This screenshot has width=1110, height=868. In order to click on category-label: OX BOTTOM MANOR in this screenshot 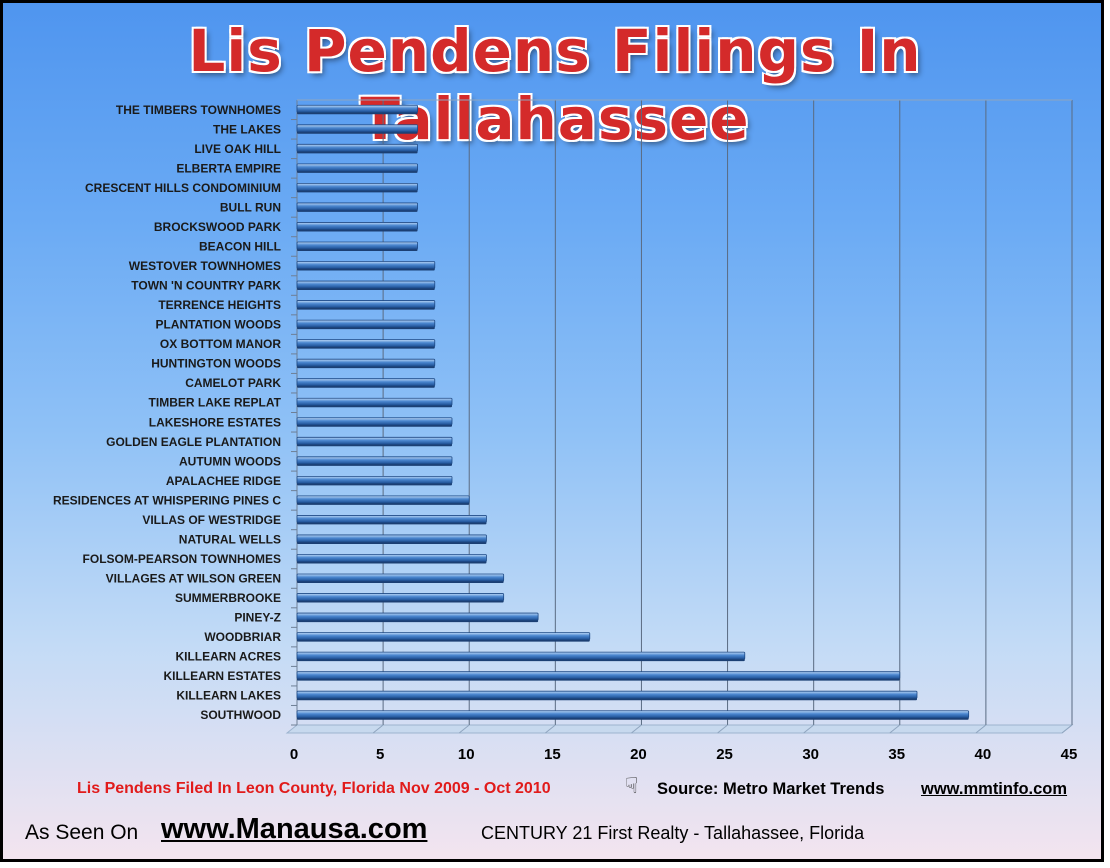, I will do `click(220, 344)`.